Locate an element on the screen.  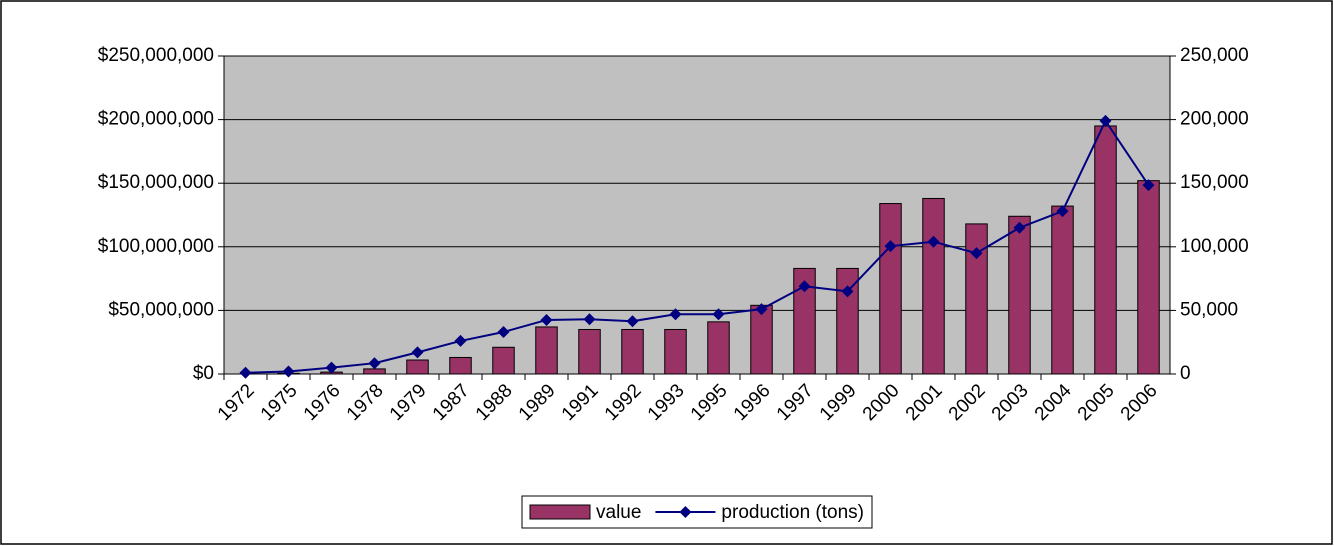
legend-label: production (tons) is located at coordinates (792, 512).